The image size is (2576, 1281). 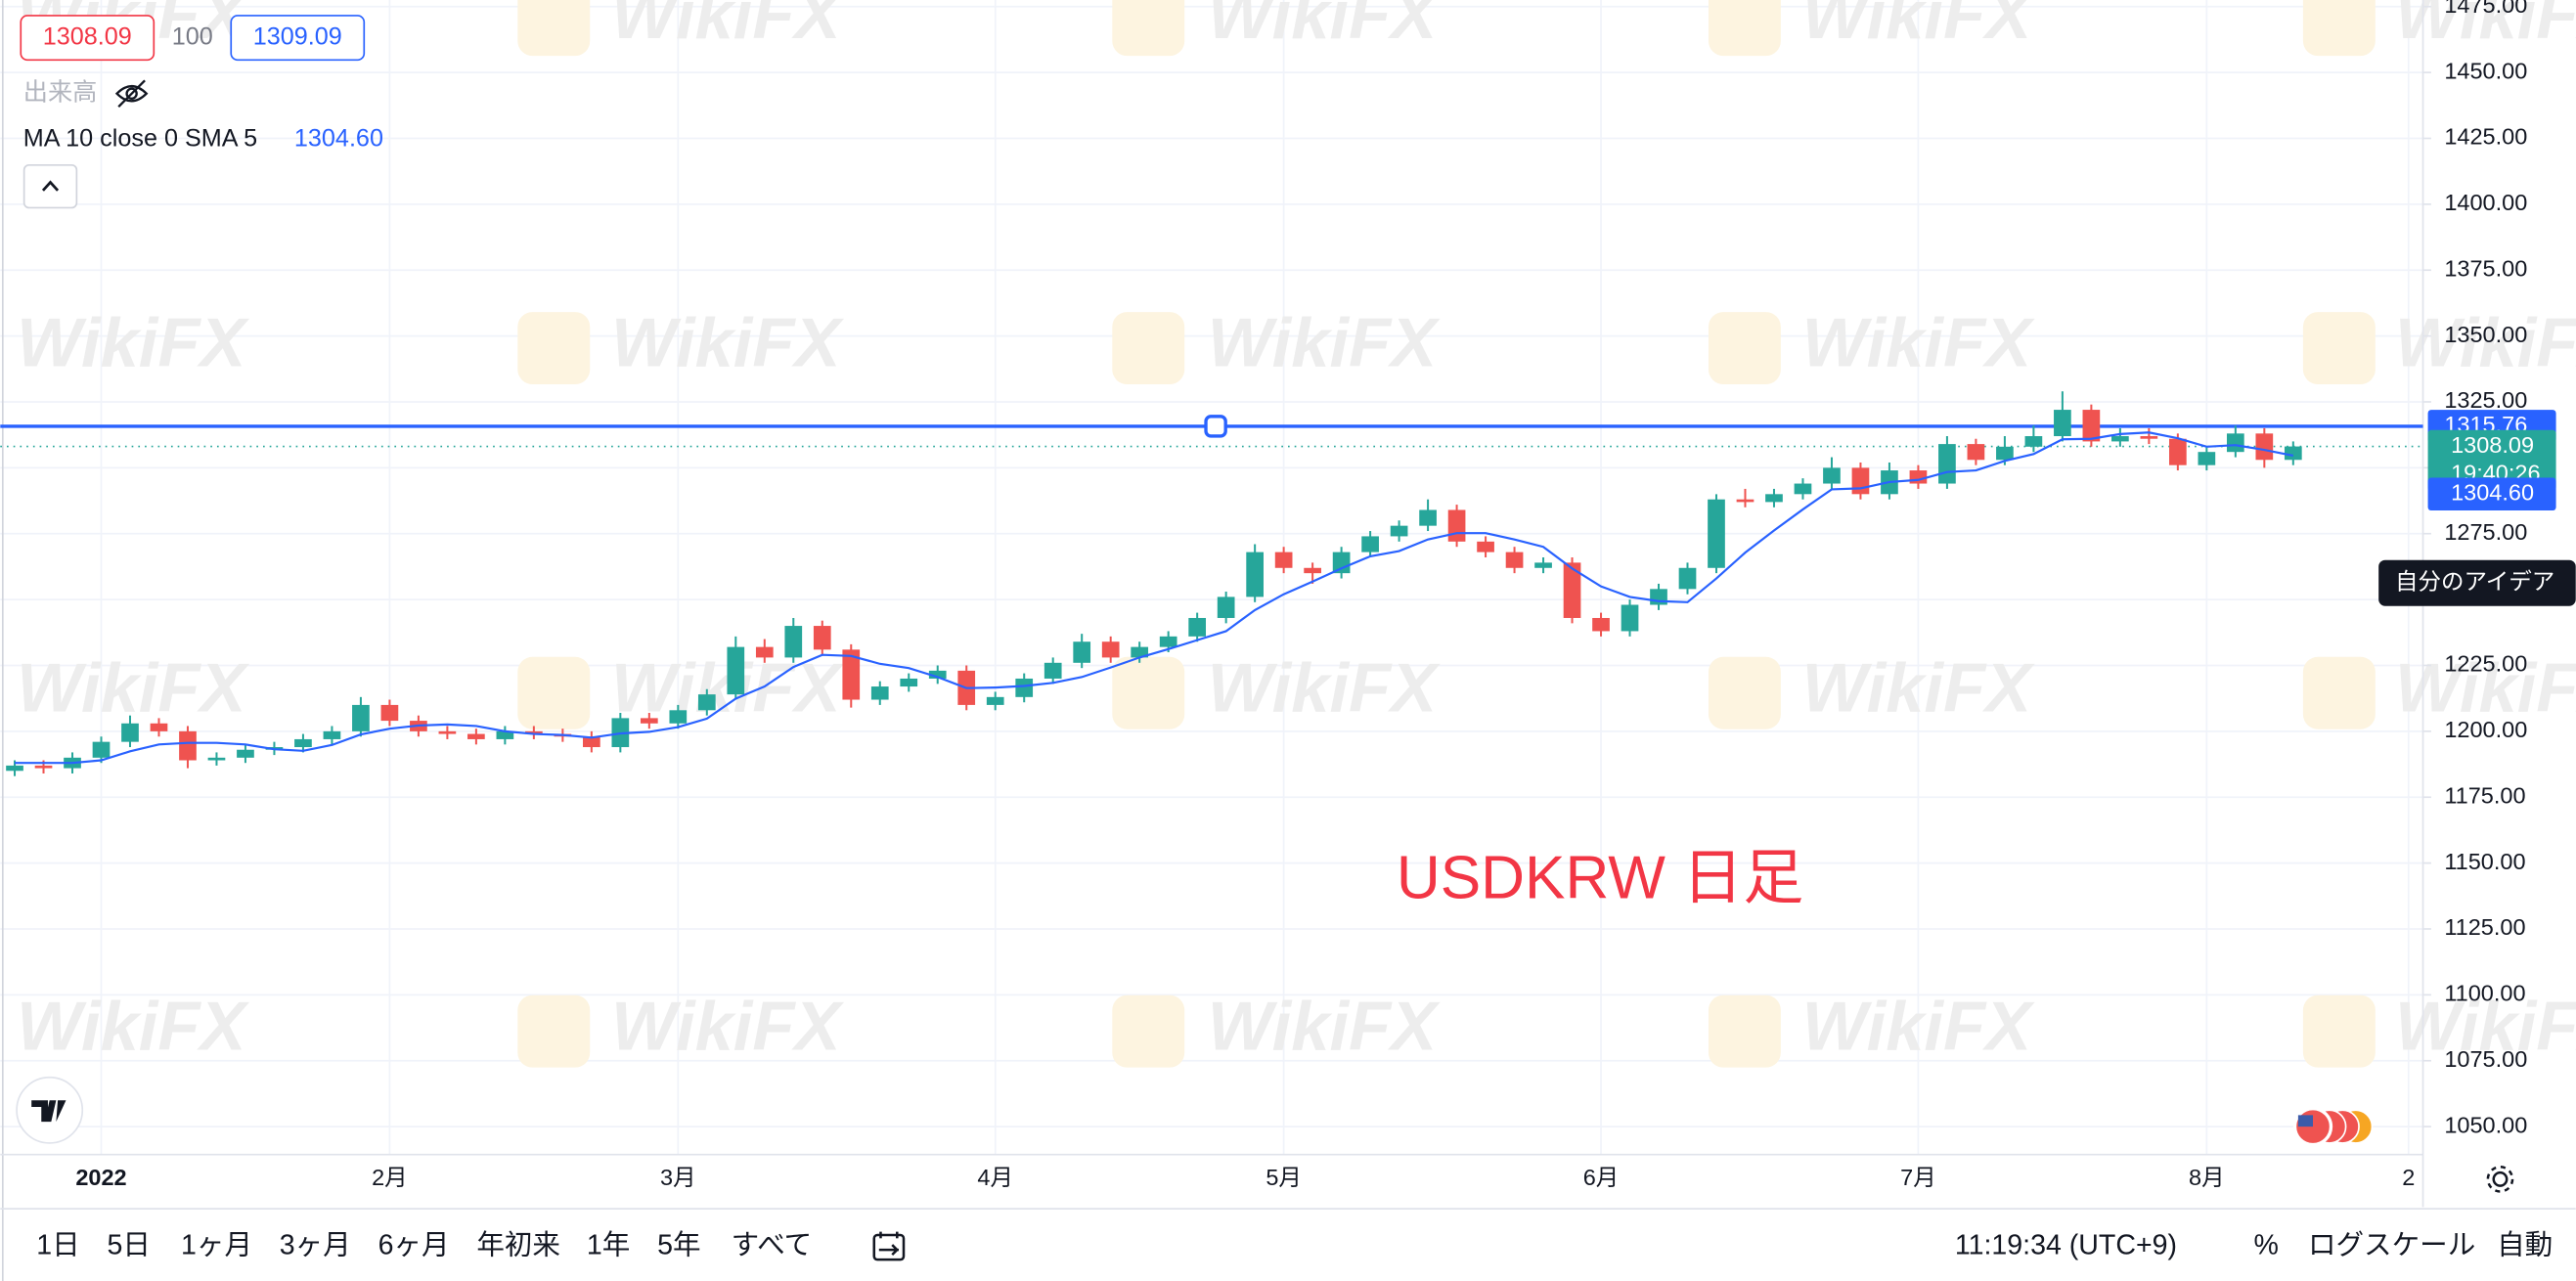 What do you see at coordinates (131, 93) in the screenshot?
I see `eye-off-icon` at bounding box center [131, 93].